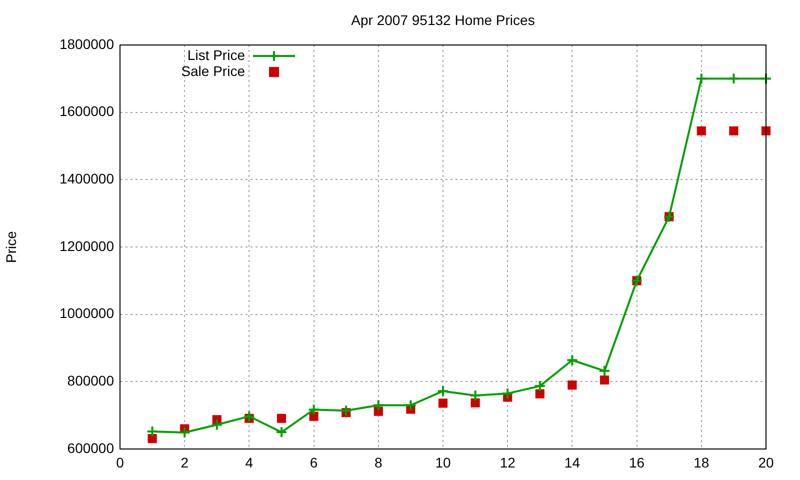 The width and height of the screenshot is (800, 480). Describe the element at coordinates (314, 462) in the screenshot. I see `x-tick-label: 6` at that location.